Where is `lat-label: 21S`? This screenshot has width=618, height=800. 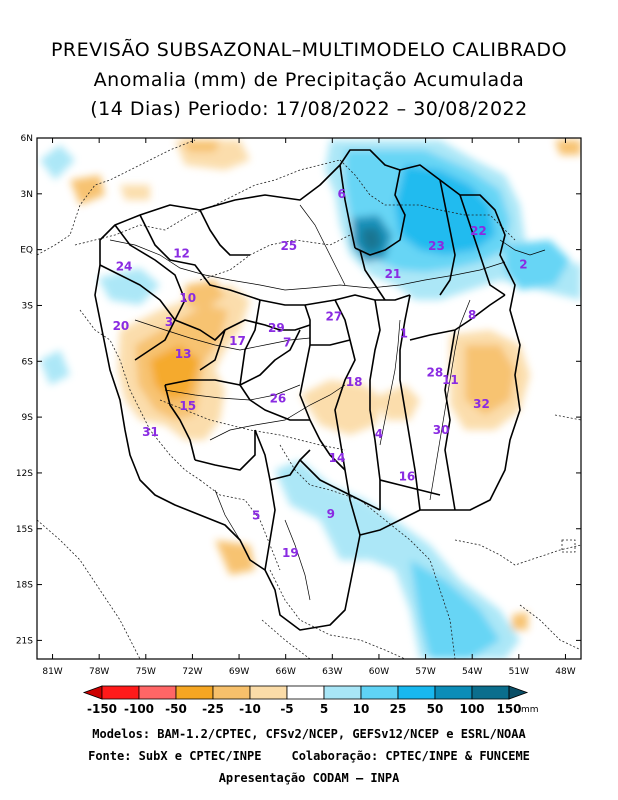 lat-label: 21S is located at coordinates (24, 641).